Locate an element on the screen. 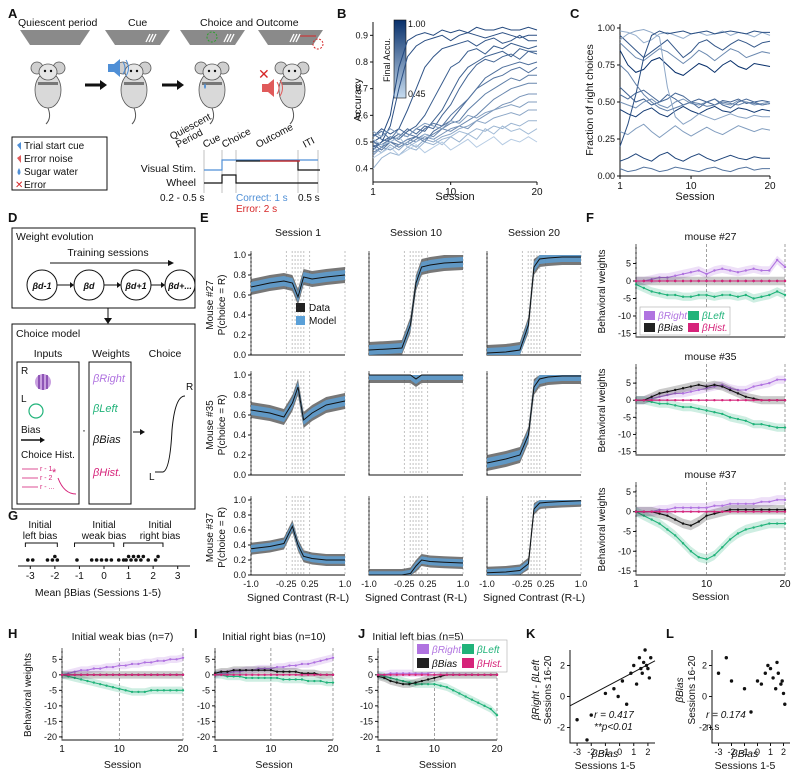 The image size is (800, 775). weight-right: βRight is located at coordinates (109, 379).